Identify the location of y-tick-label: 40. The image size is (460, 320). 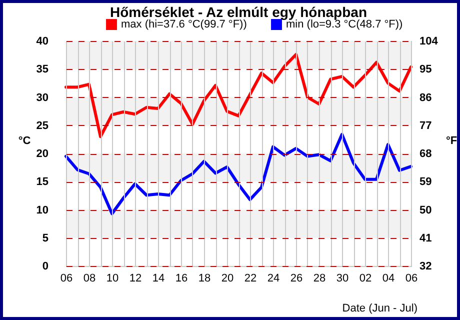
(42, 42).